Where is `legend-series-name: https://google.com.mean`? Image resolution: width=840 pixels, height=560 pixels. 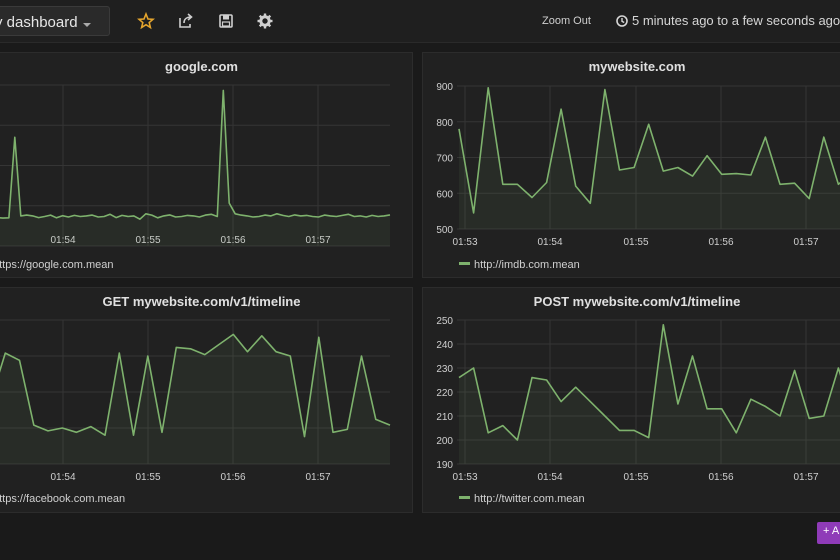 legend-series-name: https://google.com.mean is located at coordinates (57, 265).